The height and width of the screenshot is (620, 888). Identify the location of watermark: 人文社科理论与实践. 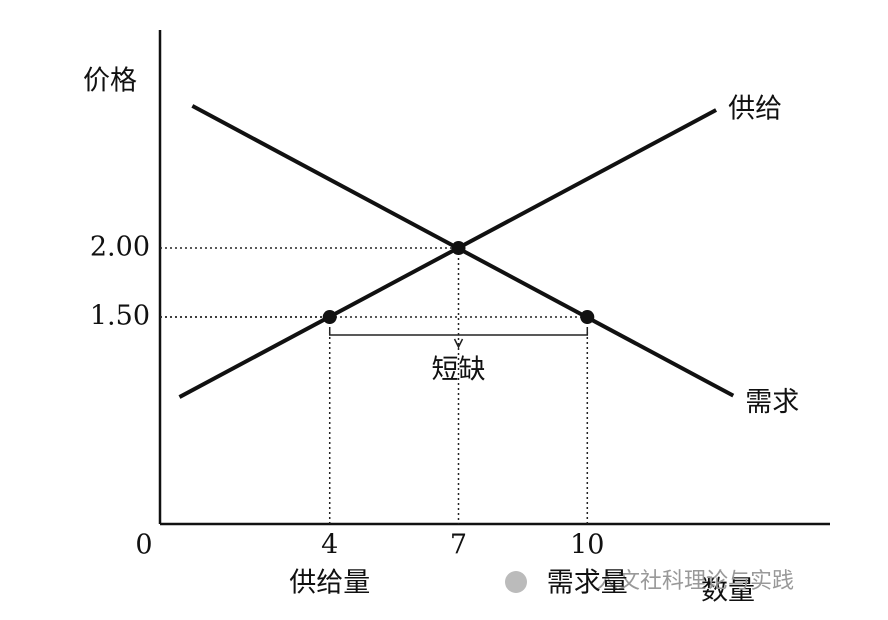
(695, 581).